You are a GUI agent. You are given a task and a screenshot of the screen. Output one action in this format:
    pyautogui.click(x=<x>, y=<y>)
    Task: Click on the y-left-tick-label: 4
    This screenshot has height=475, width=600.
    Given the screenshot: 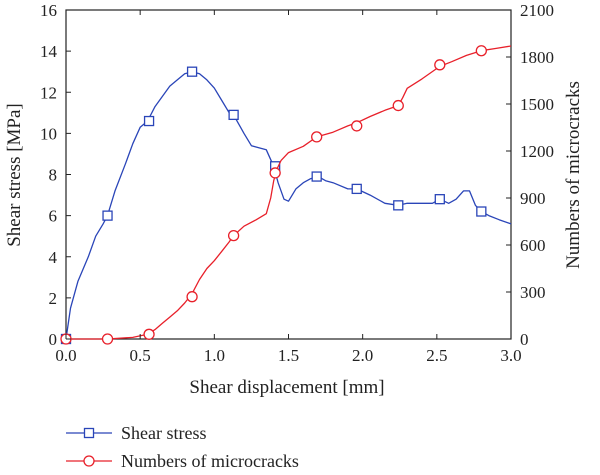 What is the action you would take?
    pyautogui.click(x=53, y=257)
    